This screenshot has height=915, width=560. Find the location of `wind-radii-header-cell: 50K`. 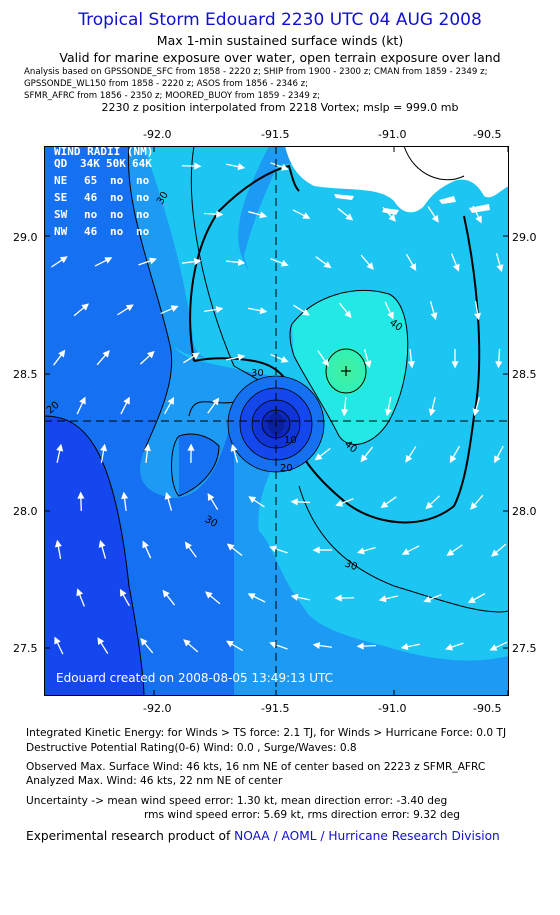

wind-radii-header-cell: 50K is located at coordinates (116, 163).